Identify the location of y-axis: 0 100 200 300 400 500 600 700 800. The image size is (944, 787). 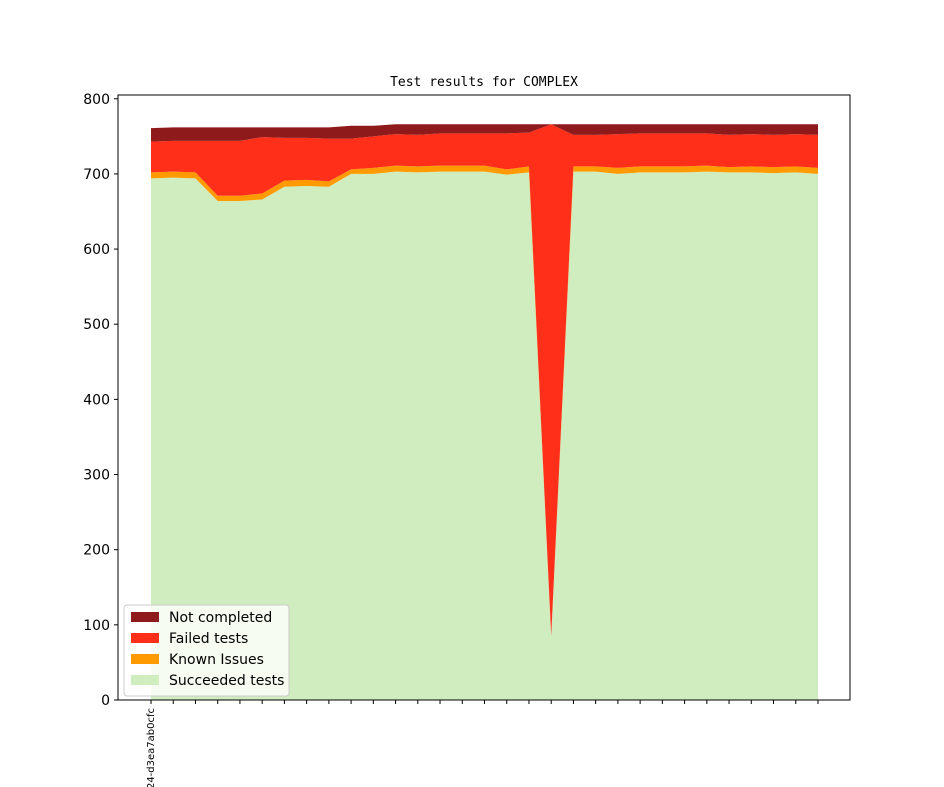
(100, 400).